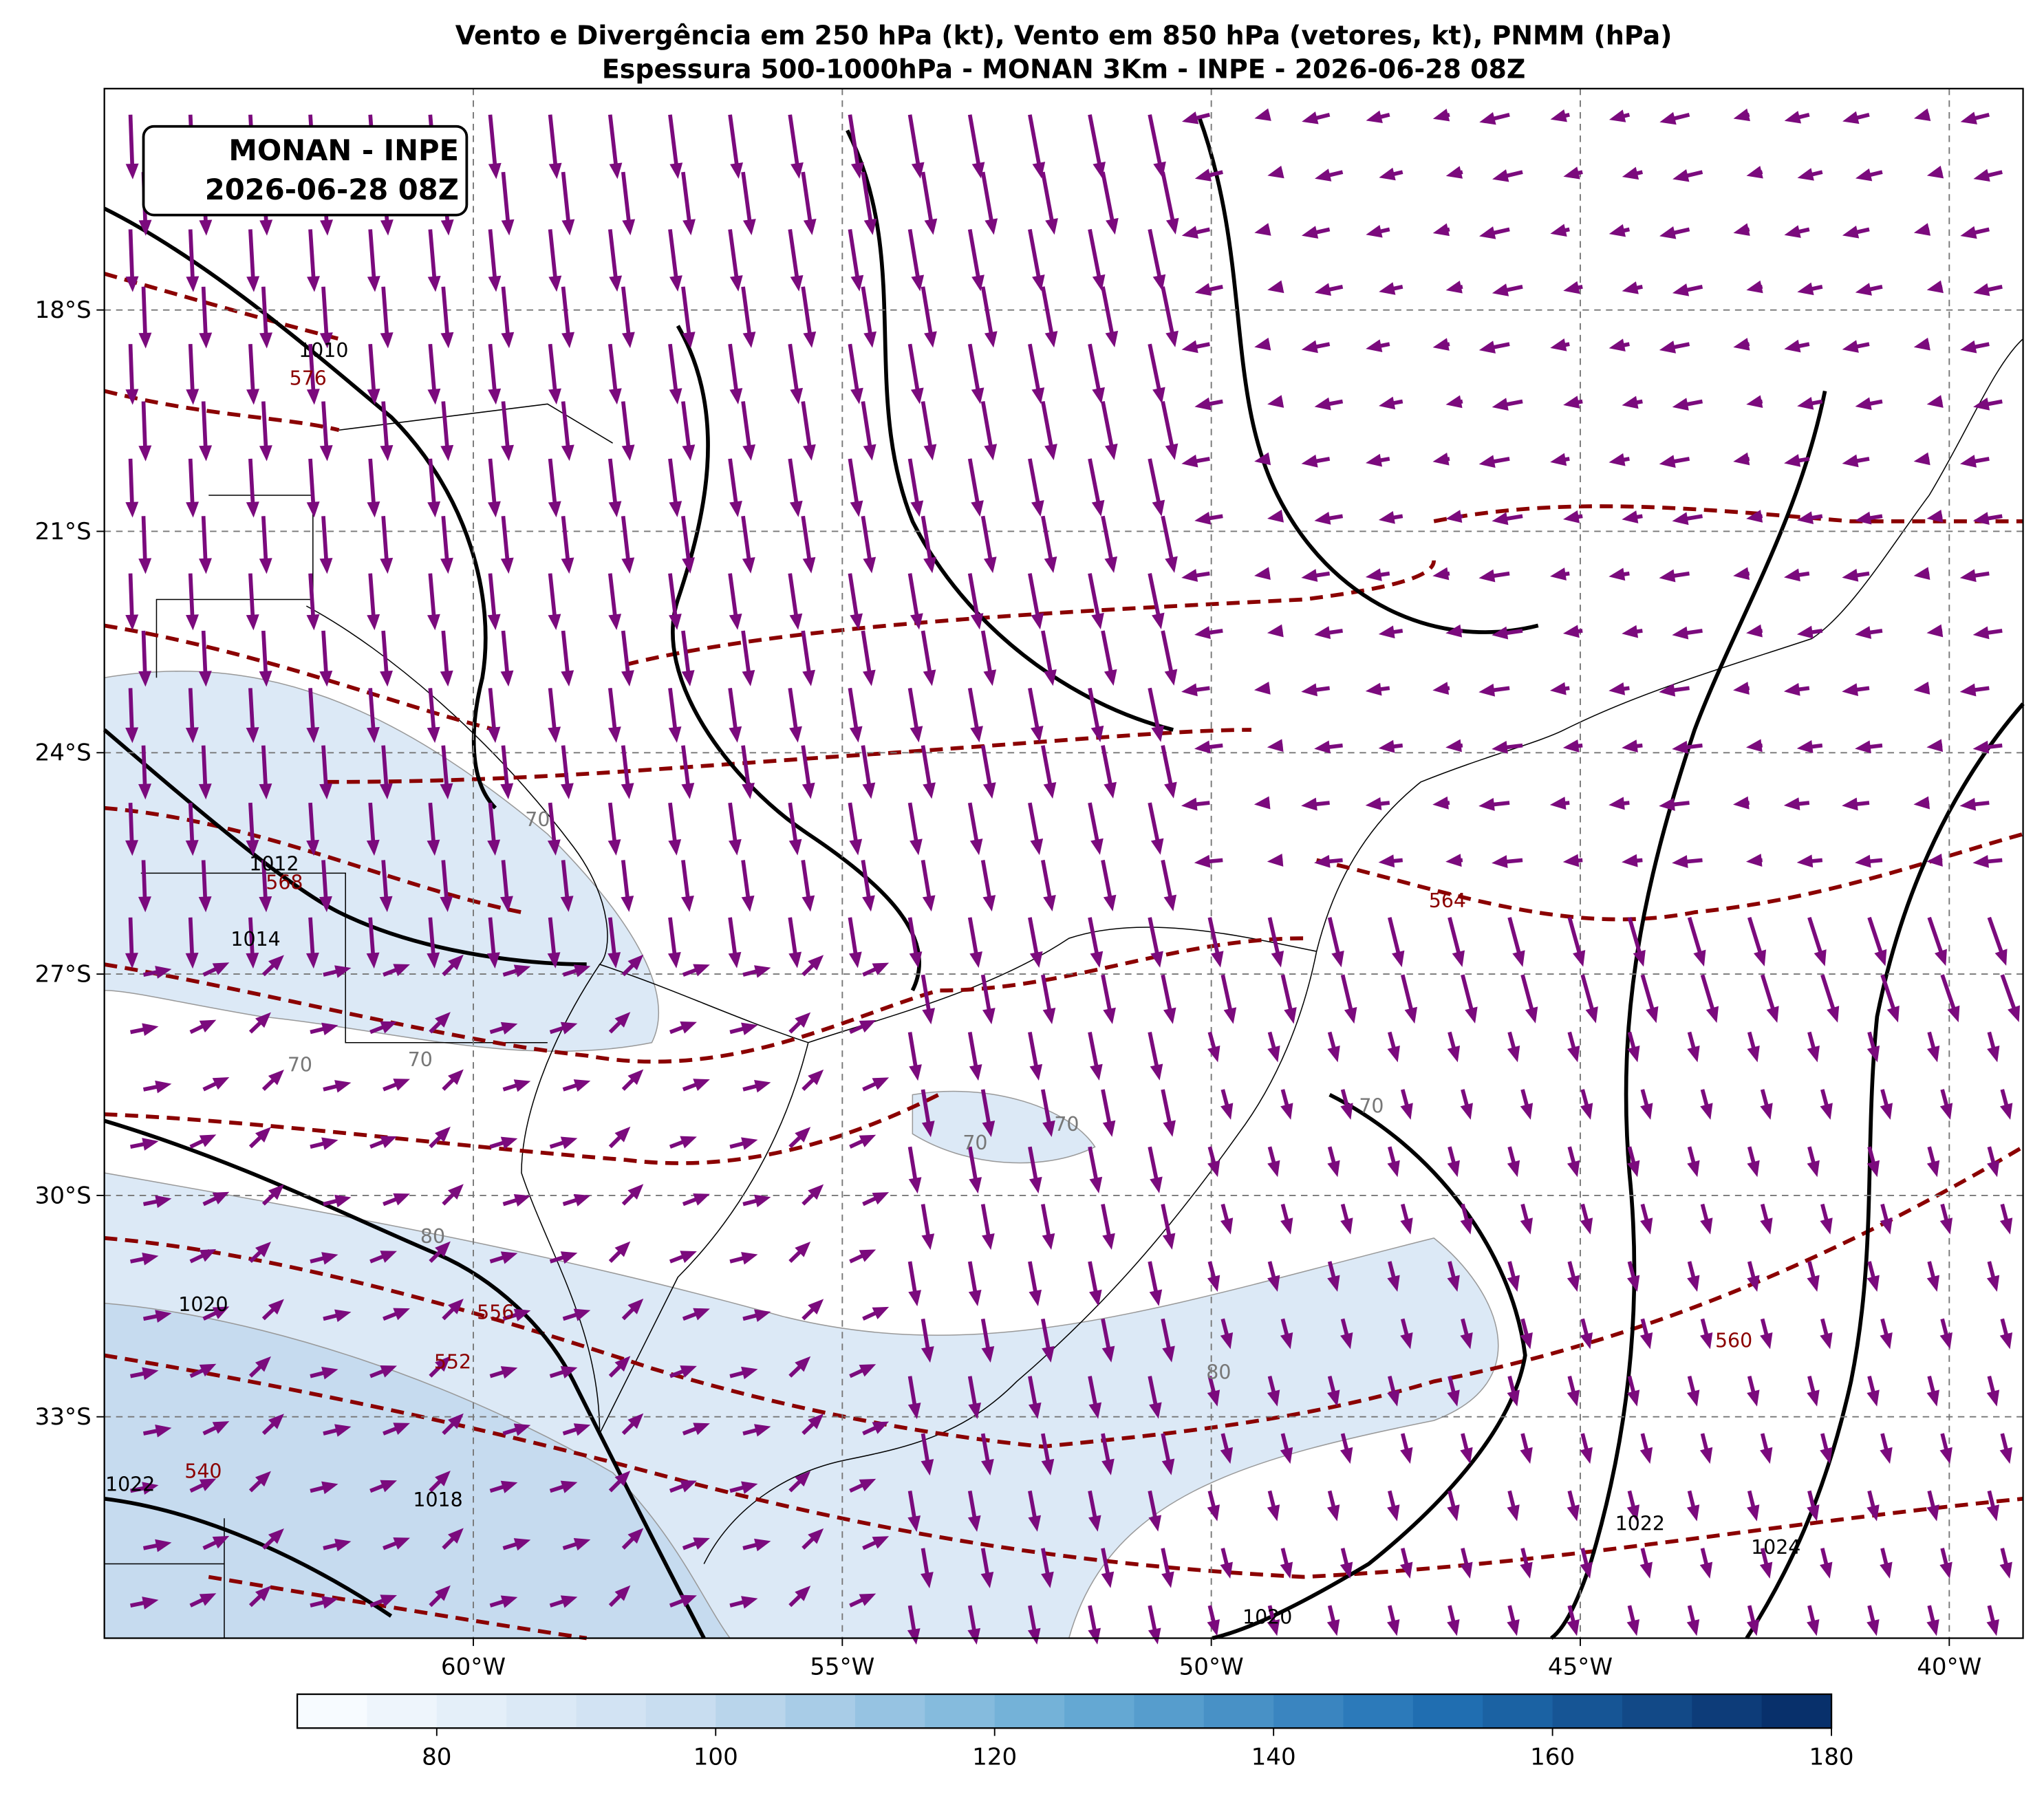 The image size is (2044, 1796). Describe the element at coordinates (995, 1757) in the screenshot. I see `colorbar-tick-label: 120` at that location.